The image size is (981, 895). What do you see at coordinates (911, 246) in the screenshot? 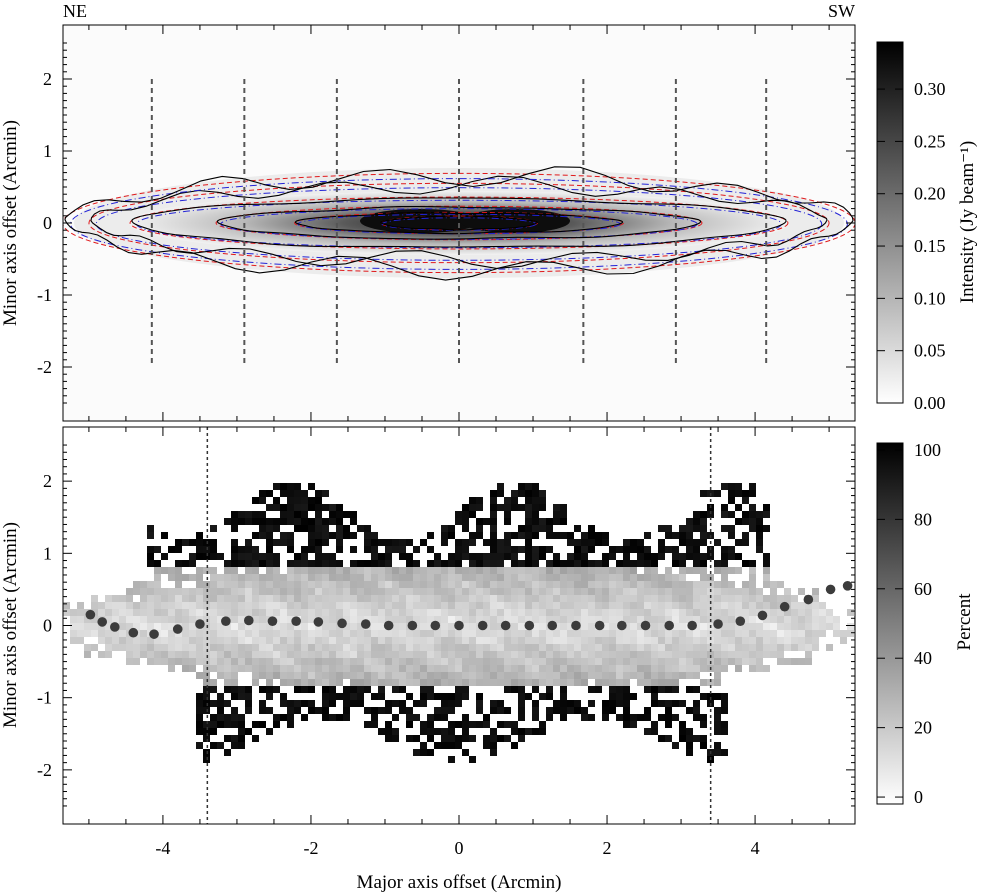
I see `top-colorbar-ticks: 0.000.050.100.150.200.250.30` at bounding box center [911, 246].